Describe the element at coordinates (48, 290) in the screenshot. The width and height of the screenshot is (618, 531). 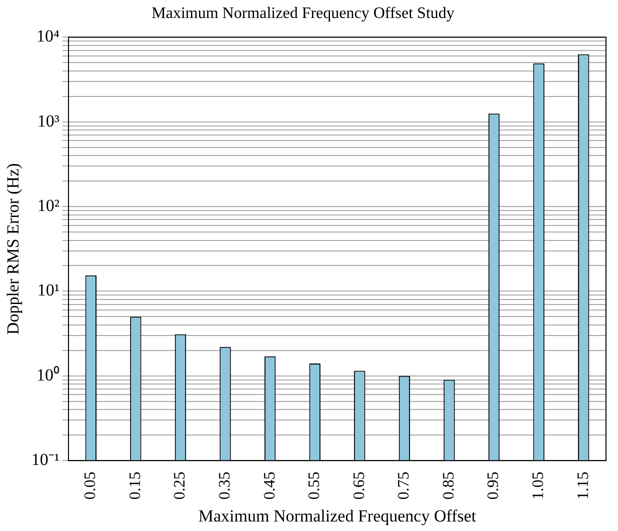
I see `y-tick-label: 10¹` at that location.